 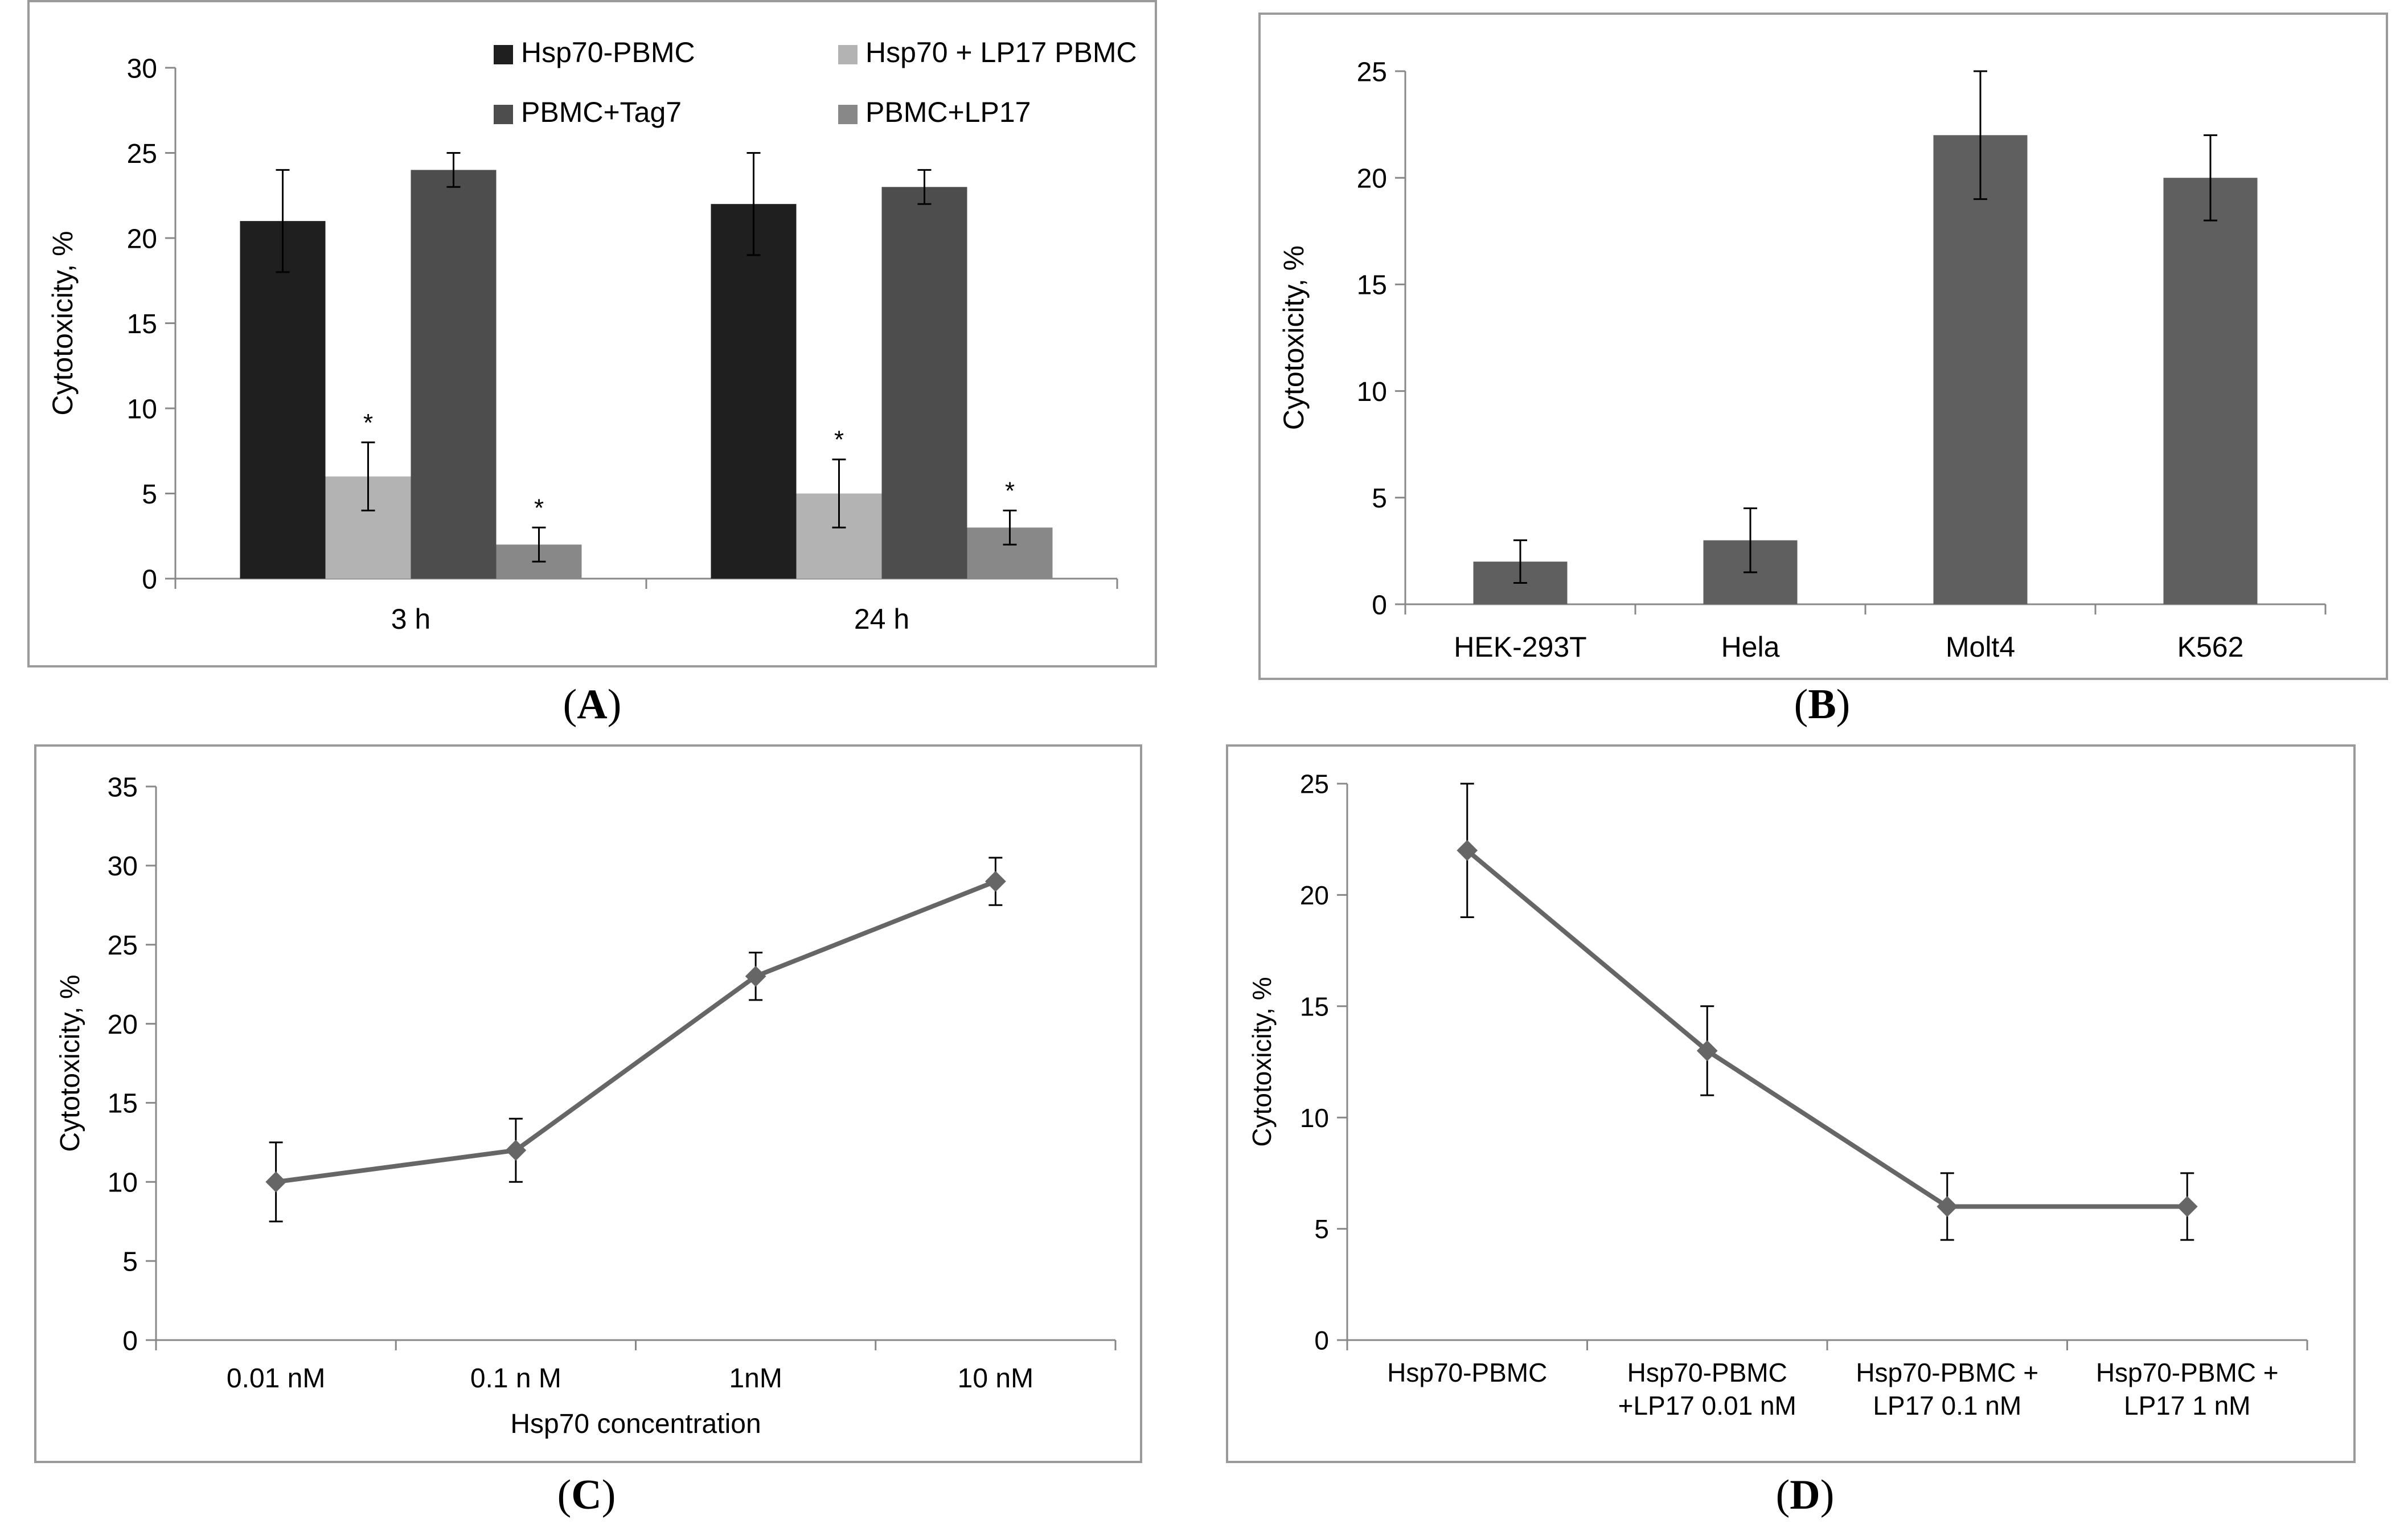 I want to click on x-category-label: 3 h, so click(x=411, y=619).